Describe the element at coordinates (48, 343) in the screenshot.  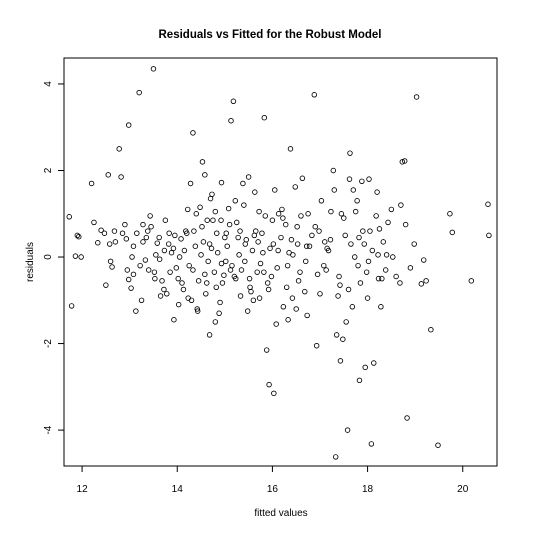
I see `y-tick-label-1: -2` at that location.